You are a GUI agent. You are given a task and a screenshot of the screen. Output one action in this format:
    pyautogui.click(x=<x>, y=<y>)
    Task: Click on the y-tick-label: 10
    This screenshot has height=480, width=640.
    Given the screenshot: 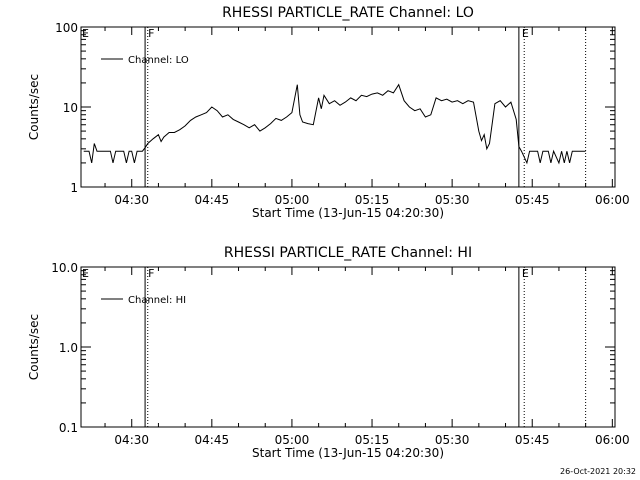 What is the action you would take?
    pyautogui.click(x=70, y=108)
    